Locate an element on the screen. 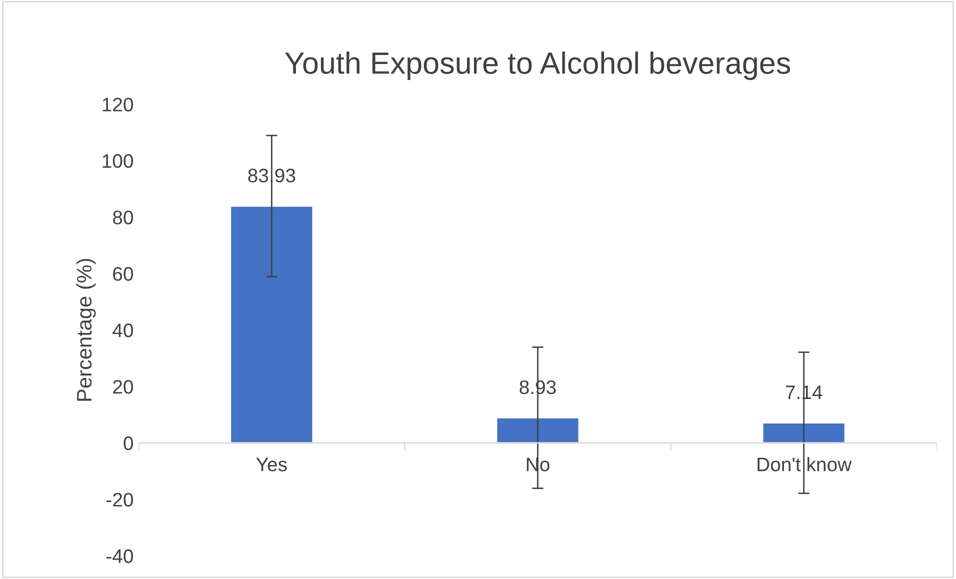 This screenshot has width=956, height=579. x-tick-label: Don't know is located at coordinates (805, 464).